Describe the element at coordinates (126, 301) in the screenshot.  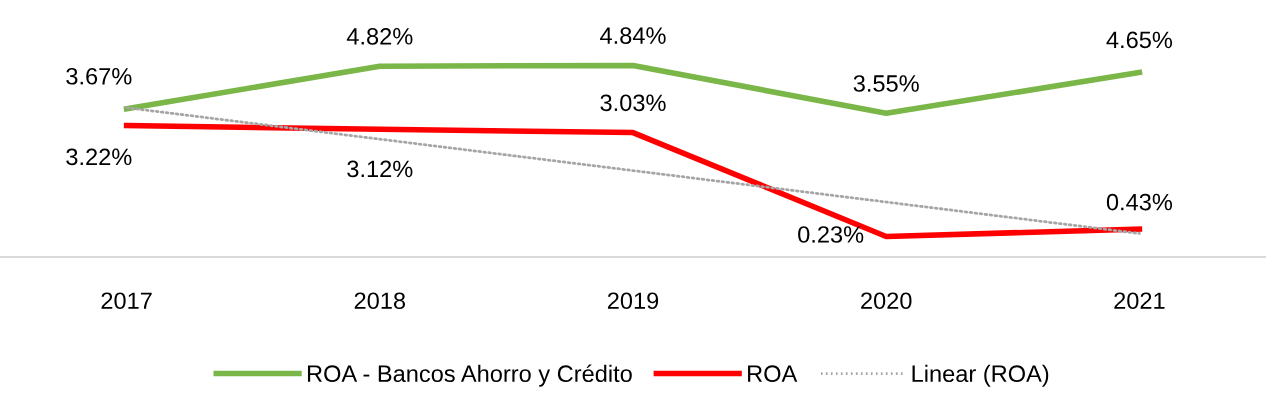
I see `x-tick-label: 2017` at that location.